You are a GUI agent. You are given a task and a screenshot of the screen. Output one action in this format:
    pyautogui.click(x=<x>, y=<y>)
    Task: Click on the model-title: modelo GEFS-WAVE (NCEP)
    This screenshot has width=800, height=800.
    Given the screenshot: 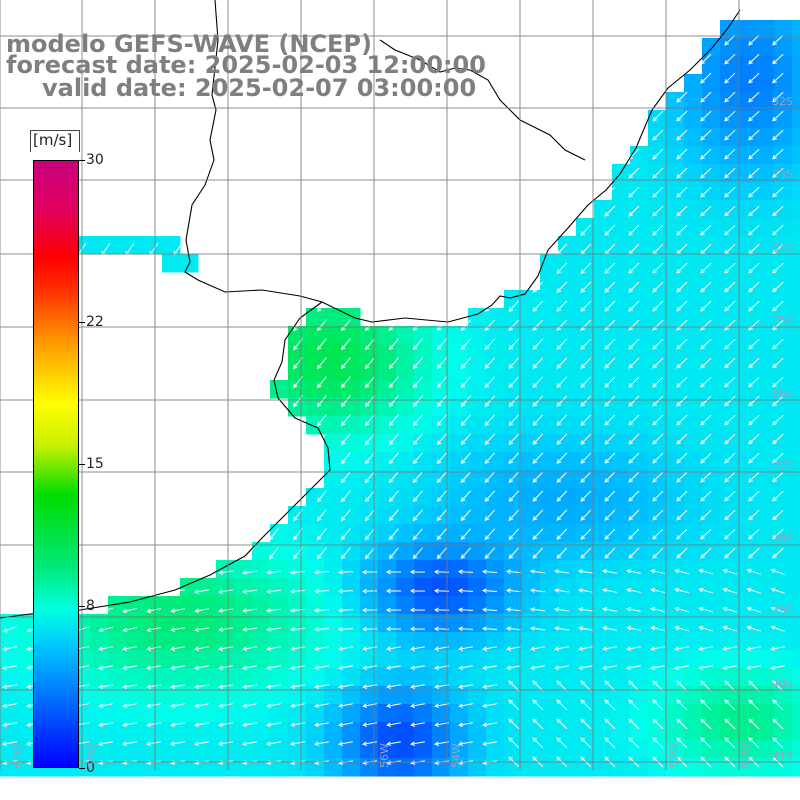 What is the action you would take?
    pyautogui.click(x=189, y=44)
    